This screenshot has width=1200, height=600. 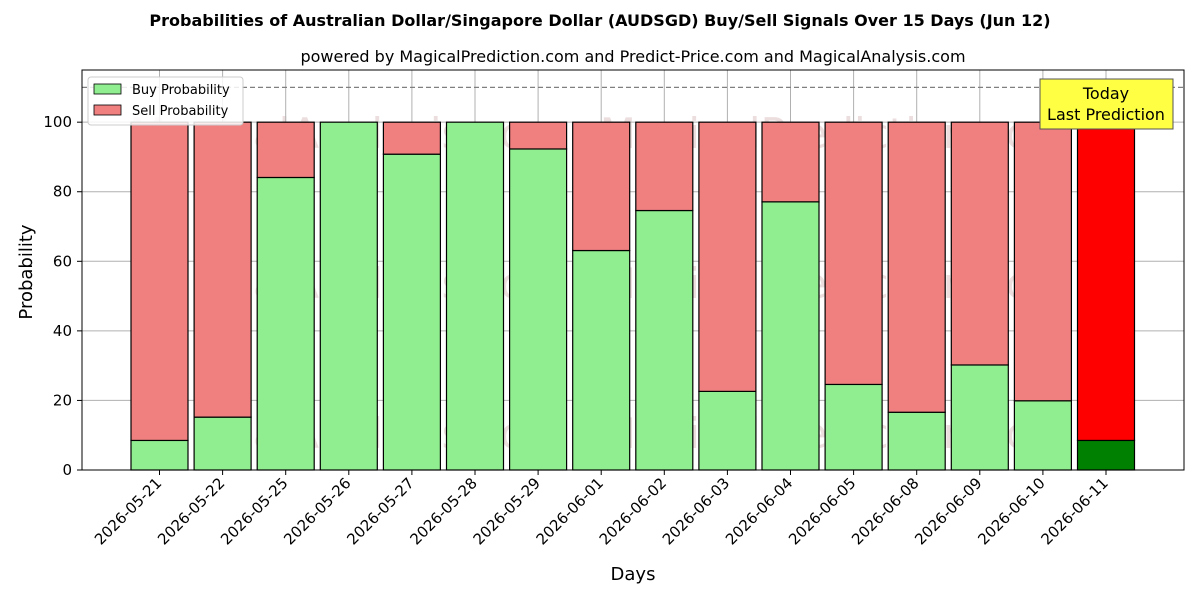 What do you see at coordinates (443, 511) in the screenshot?
I see `x-tick-label: 2026-05-28` at bounding box center [443, 511].